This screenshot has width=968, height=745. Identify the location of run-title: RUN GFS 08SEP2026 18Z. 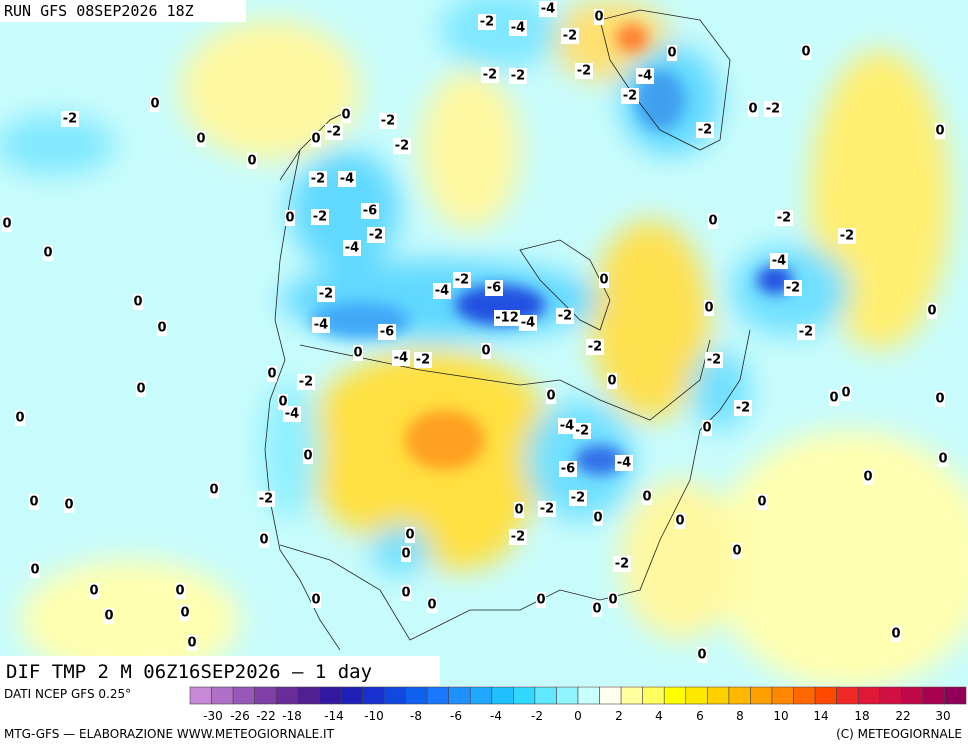
(99, 11).